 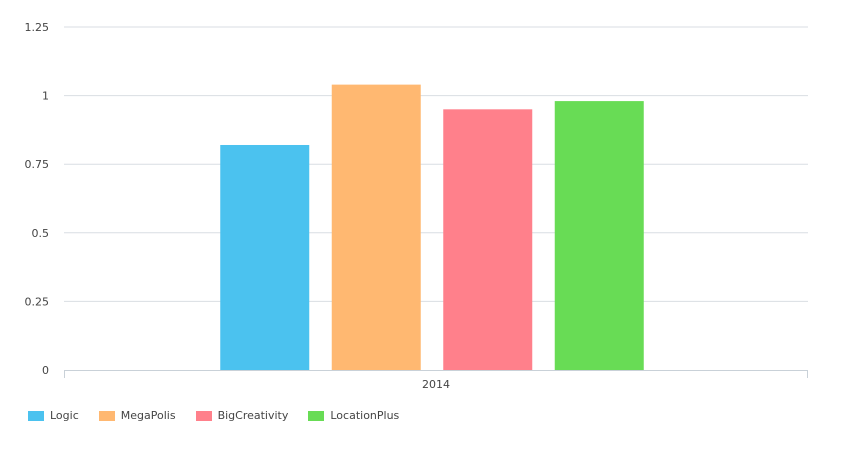 I want to click on bar-logic, so click(x=265, y=257).